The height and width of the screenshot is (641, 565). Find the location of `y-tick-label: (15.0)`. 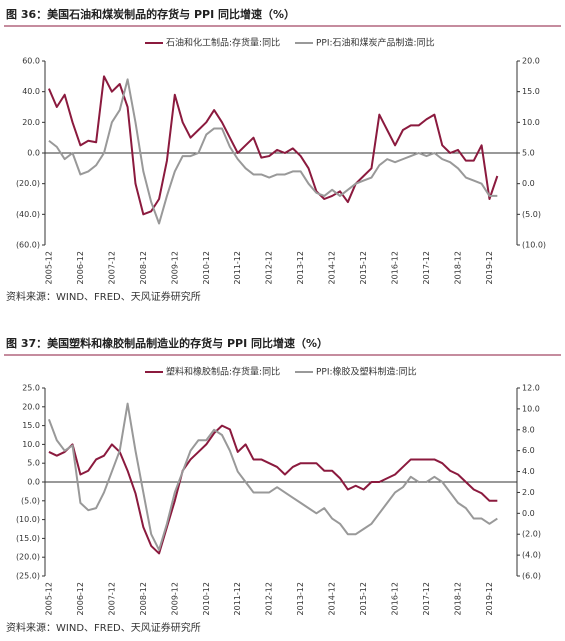

y-tick-label: (15.0) is located at coordinates (28, 538).